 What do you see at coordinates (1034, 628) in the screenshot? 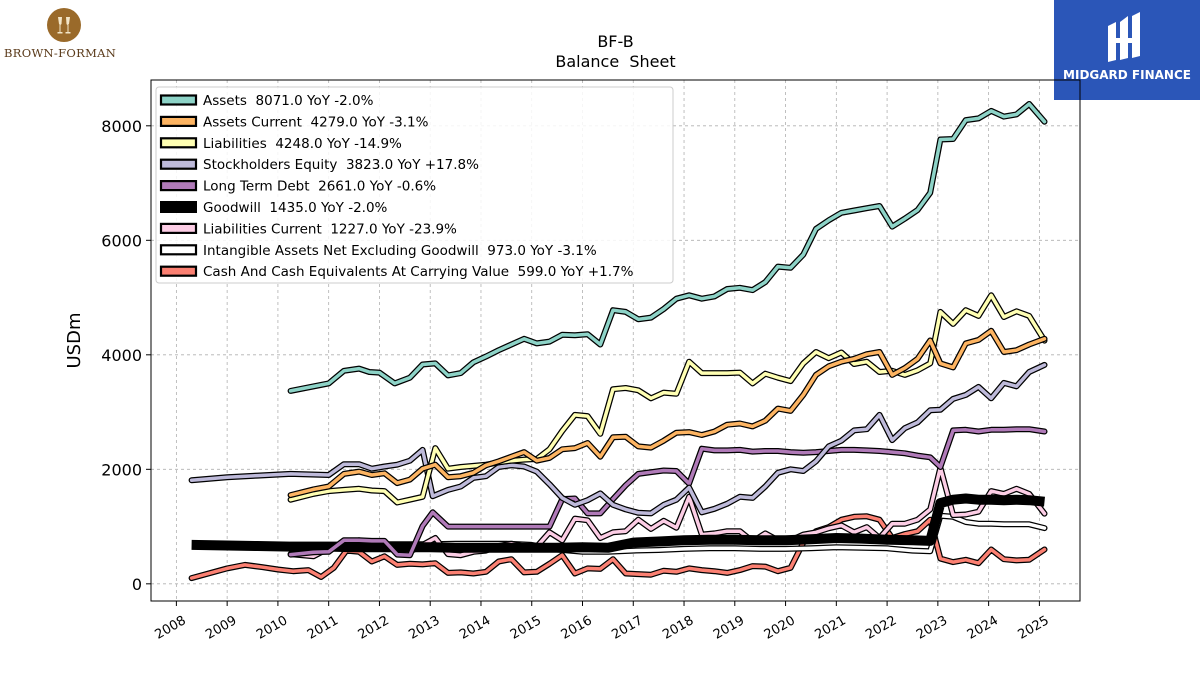
I see `x-tick-label: 2025` at bounding box center [1034, 628].